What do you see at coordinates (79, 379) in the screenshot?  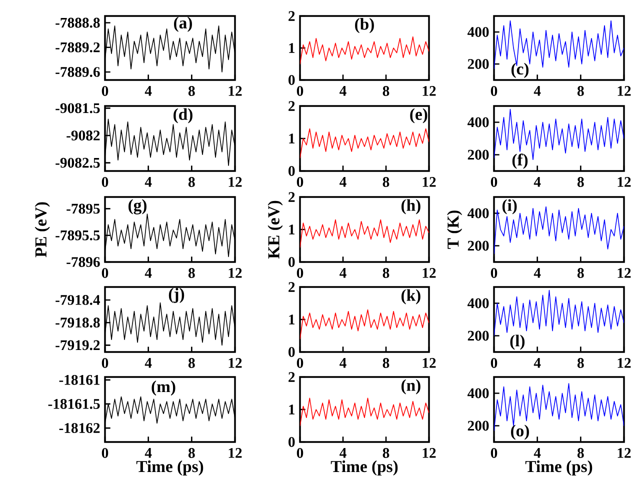 I see `y-tick-label: -18161` at bounding box center [79, 379].